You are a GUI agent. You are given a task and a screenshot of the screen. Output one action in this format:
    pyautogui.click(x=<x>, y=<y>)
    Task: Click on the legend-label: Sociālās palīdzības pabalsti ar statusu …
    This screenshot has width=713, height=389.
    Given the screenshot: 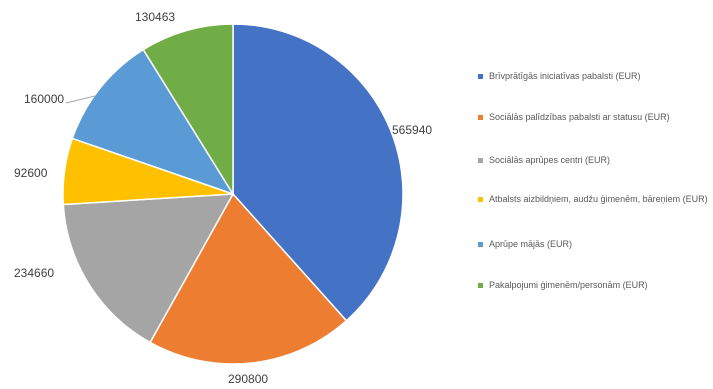 What is the action you would take?
    pyautogui.click(x=579, y=117)
    